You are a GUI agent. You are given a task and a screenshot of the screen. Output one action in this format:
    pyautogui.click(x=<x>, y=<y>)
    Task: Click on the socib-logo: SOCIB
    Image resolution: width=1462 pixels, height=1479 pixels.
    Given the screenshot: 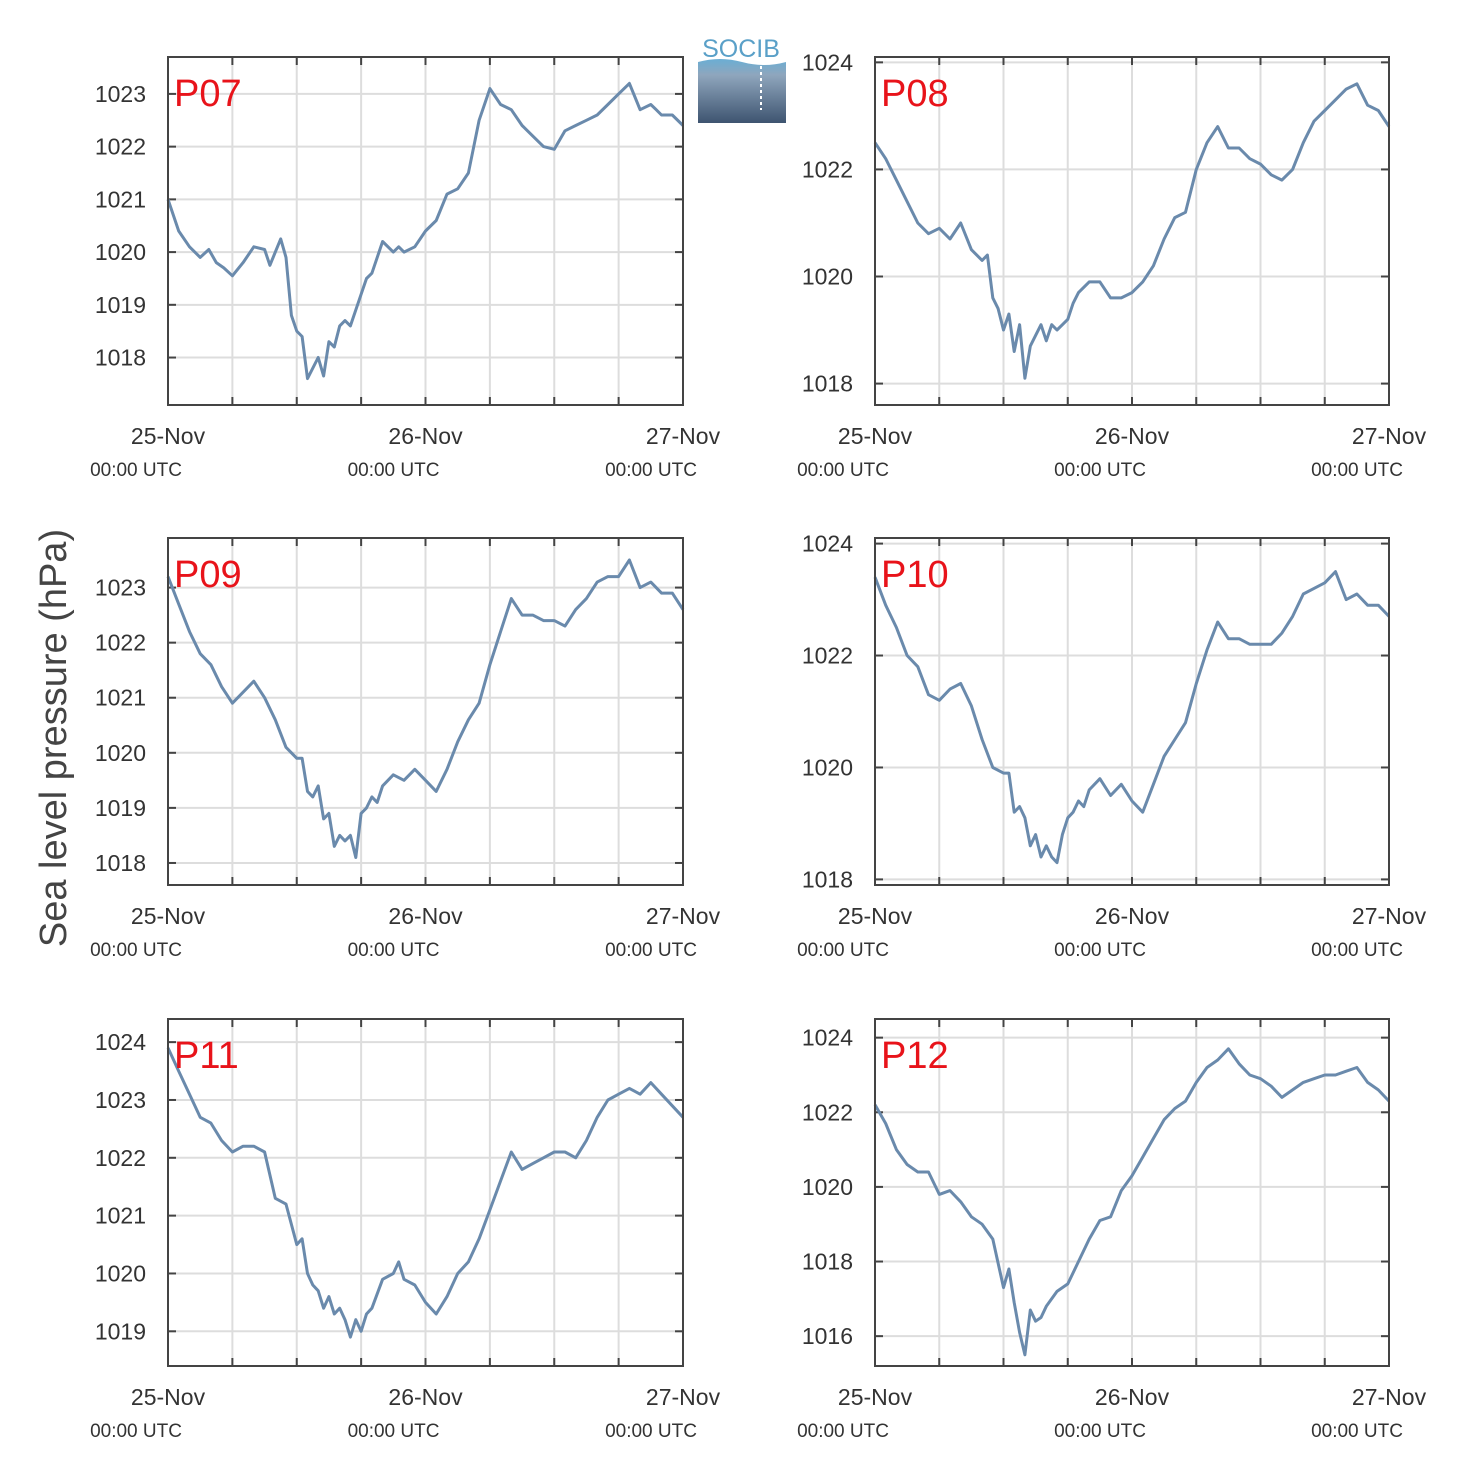 What is the action you would take?
    pyautogui.click(x=742, y=79)
    